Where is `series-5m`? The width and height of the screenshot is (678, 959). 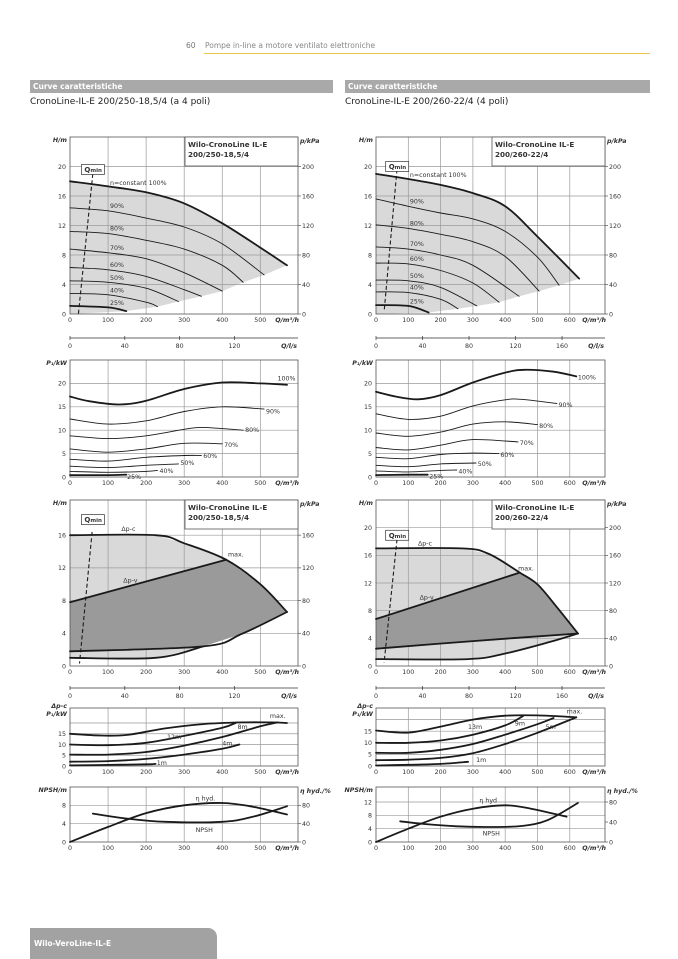 series-5m is located at coordinates (476, 739).